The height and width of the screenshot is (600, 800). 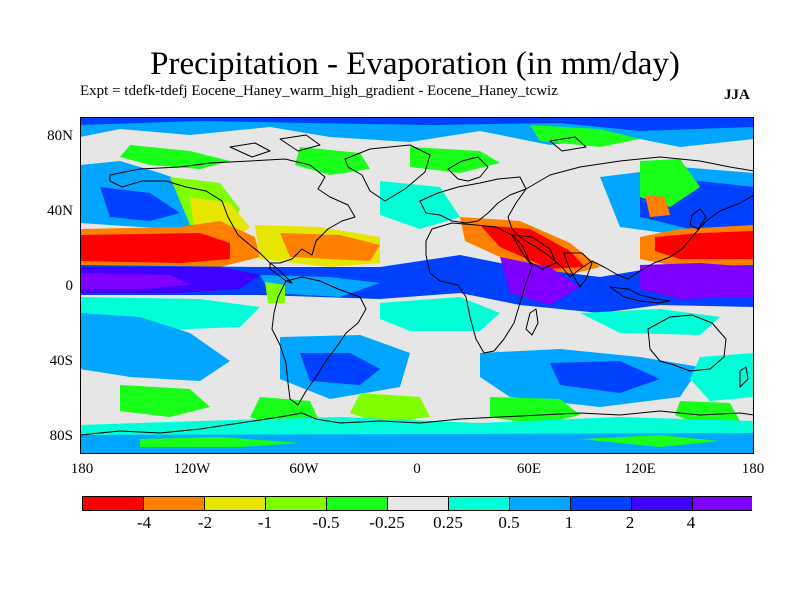 I want to click on lon-tick-0: 0, so click(x=417, y=469).